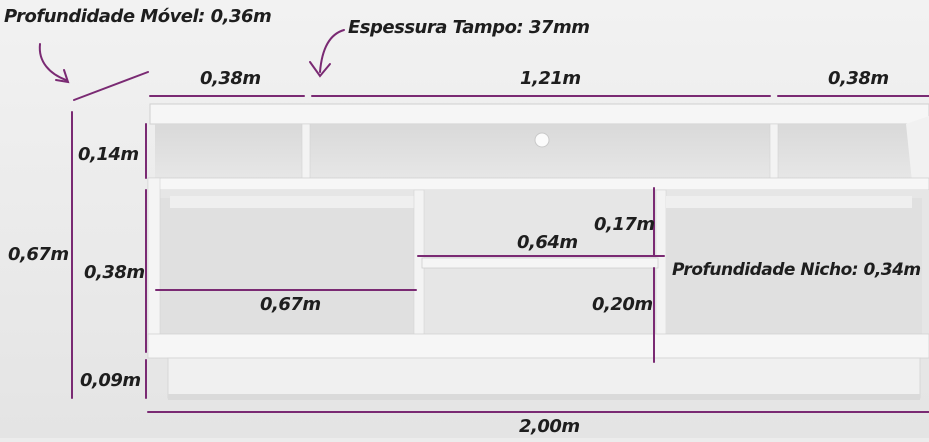  I want to click on depth-arrow-head, so click(62, 76).